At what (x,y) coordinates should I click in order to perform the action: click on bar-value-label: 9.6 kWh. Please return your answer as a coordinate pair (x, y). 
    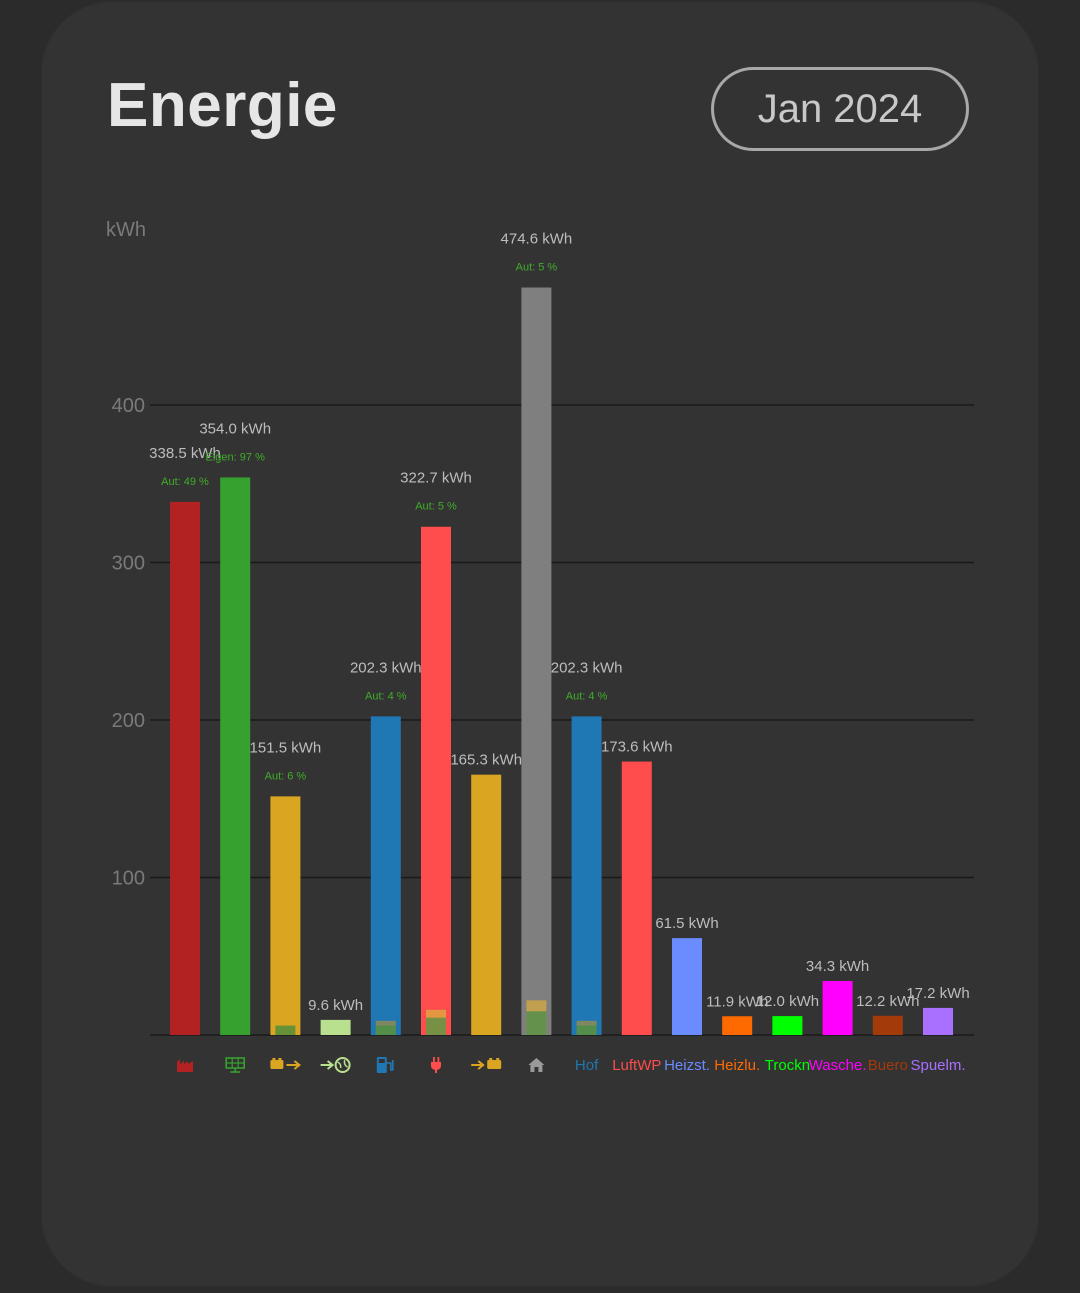
    Looking at the image, I should click on (335, 1005).